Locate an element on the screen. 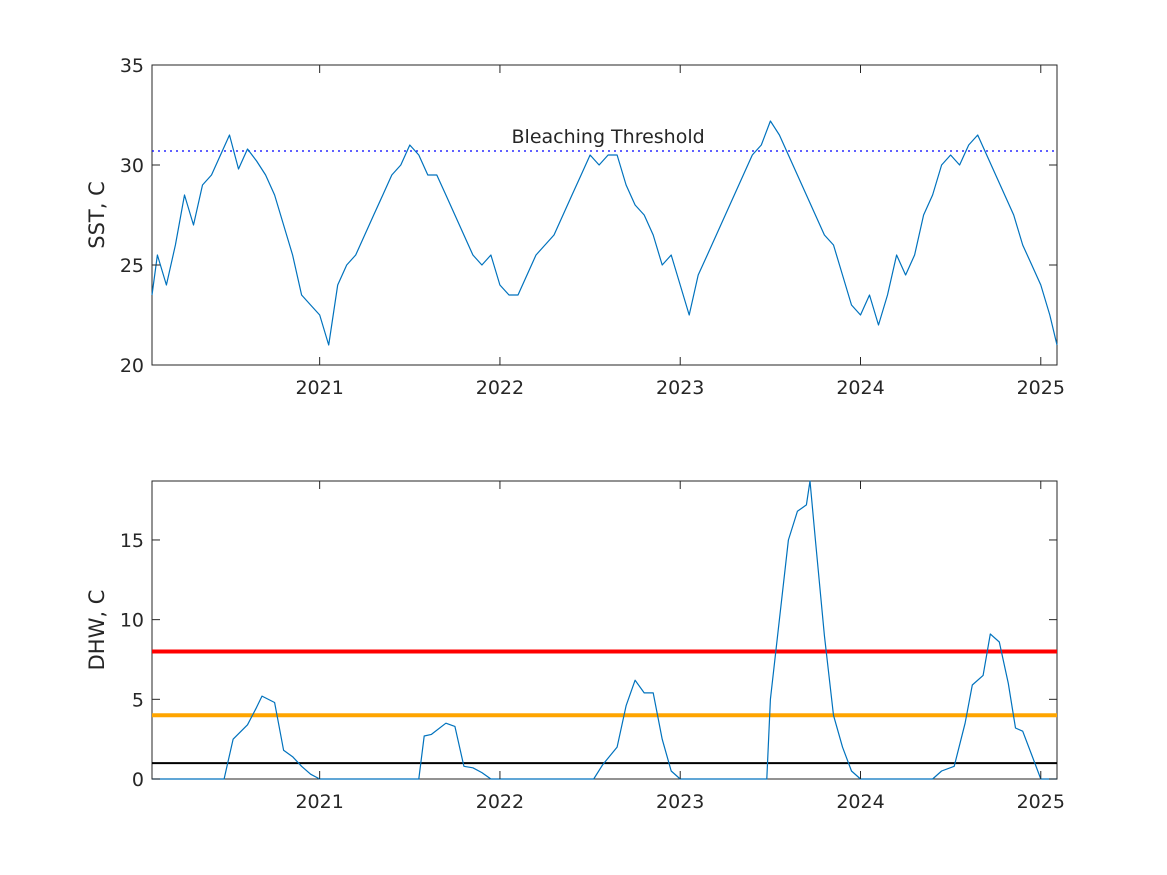 Image resolution: width=1167 pixels, height=875 pixels. y-tick-label: 35 is located at coordinates (132, 66).